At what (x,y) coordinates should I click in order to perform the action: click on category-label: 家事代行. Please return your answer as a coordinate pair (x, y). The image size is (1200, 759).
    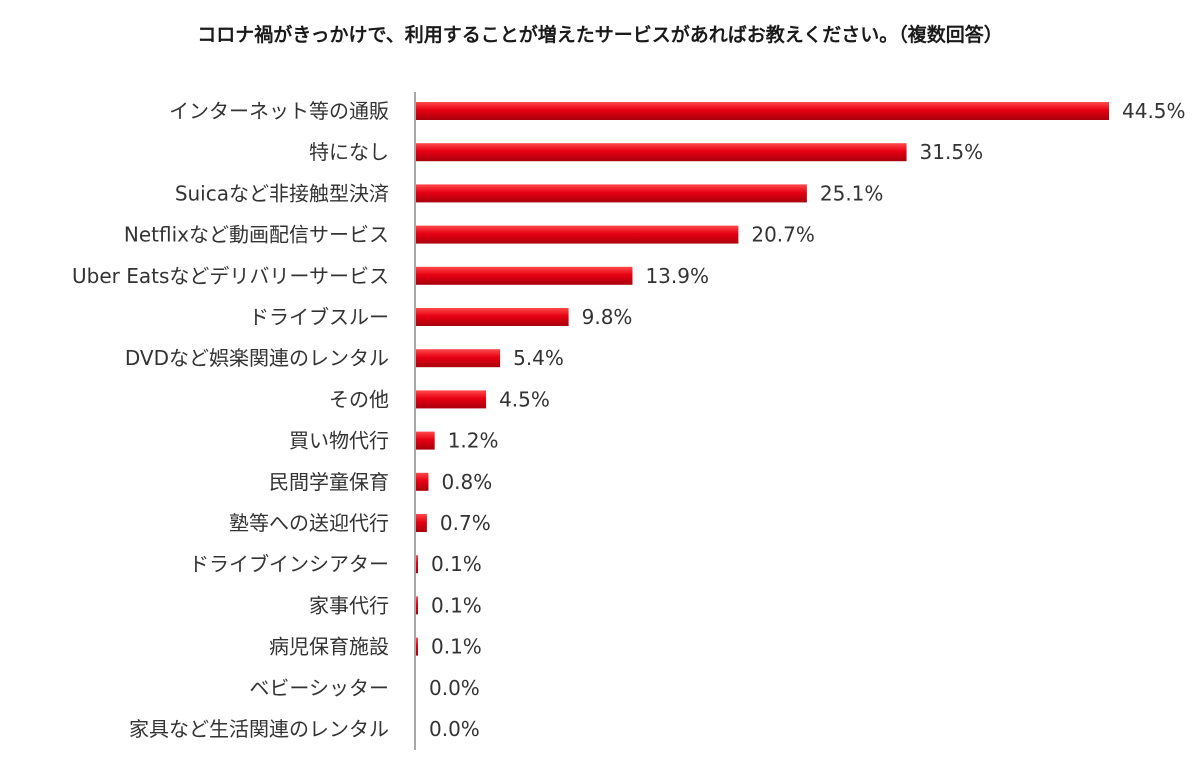
    Looking at the image, I should click on (349, 605).